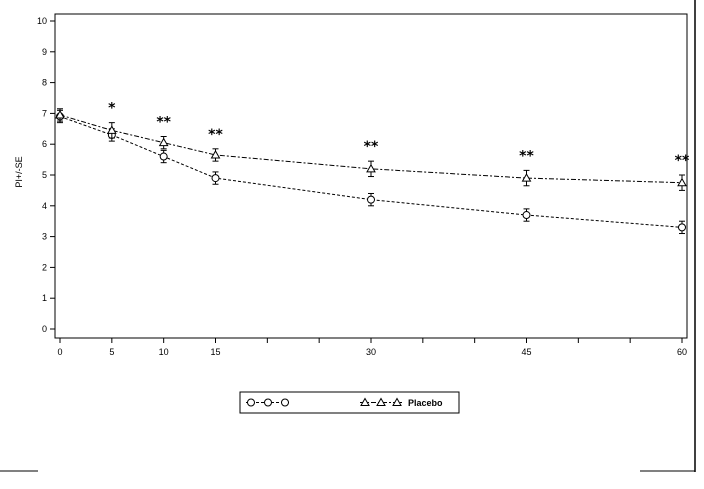 This screenshot has height=489, width=704. I want to click on x-tick-label: 30, so click(371, 352).